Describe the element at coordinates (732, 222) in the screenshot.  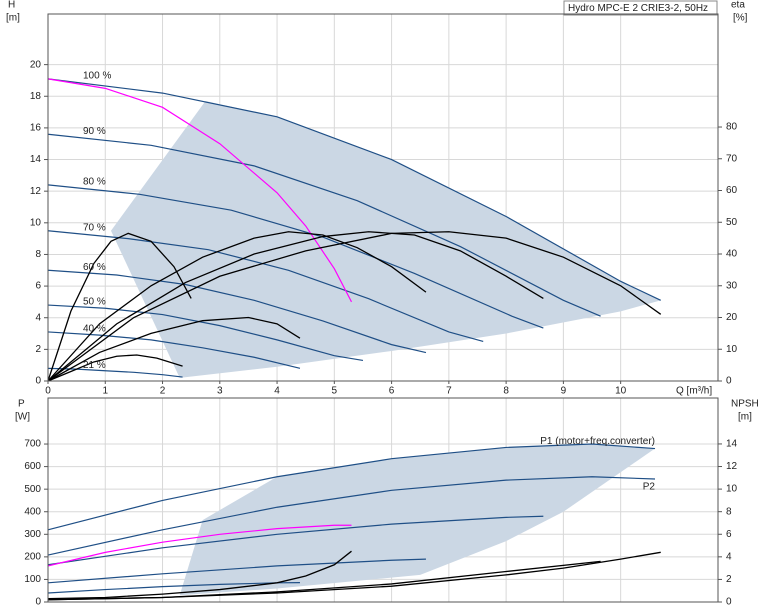
I see `y2-tick-label: 50` at that location.